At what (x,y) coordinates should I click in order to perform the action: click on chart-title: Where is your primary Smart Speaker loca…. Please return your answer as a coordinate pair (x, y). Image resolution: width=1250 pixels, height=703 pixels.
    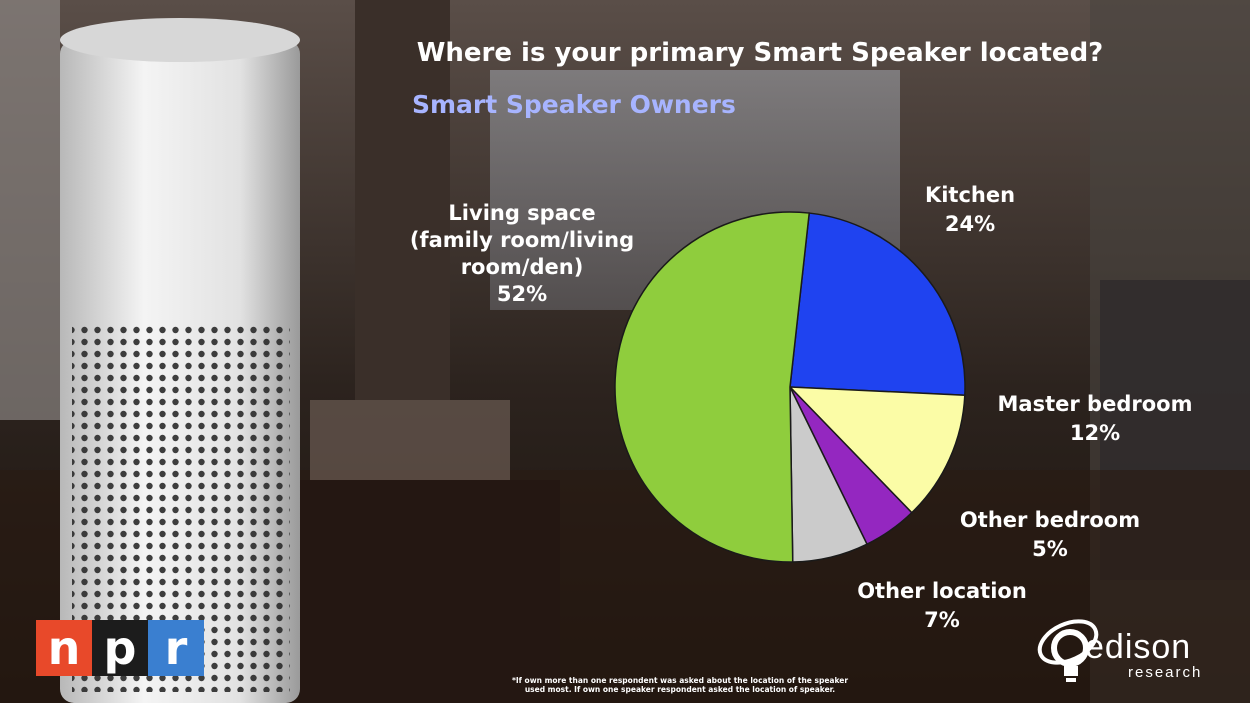
    Looking at the image, I should click on (760, 53).